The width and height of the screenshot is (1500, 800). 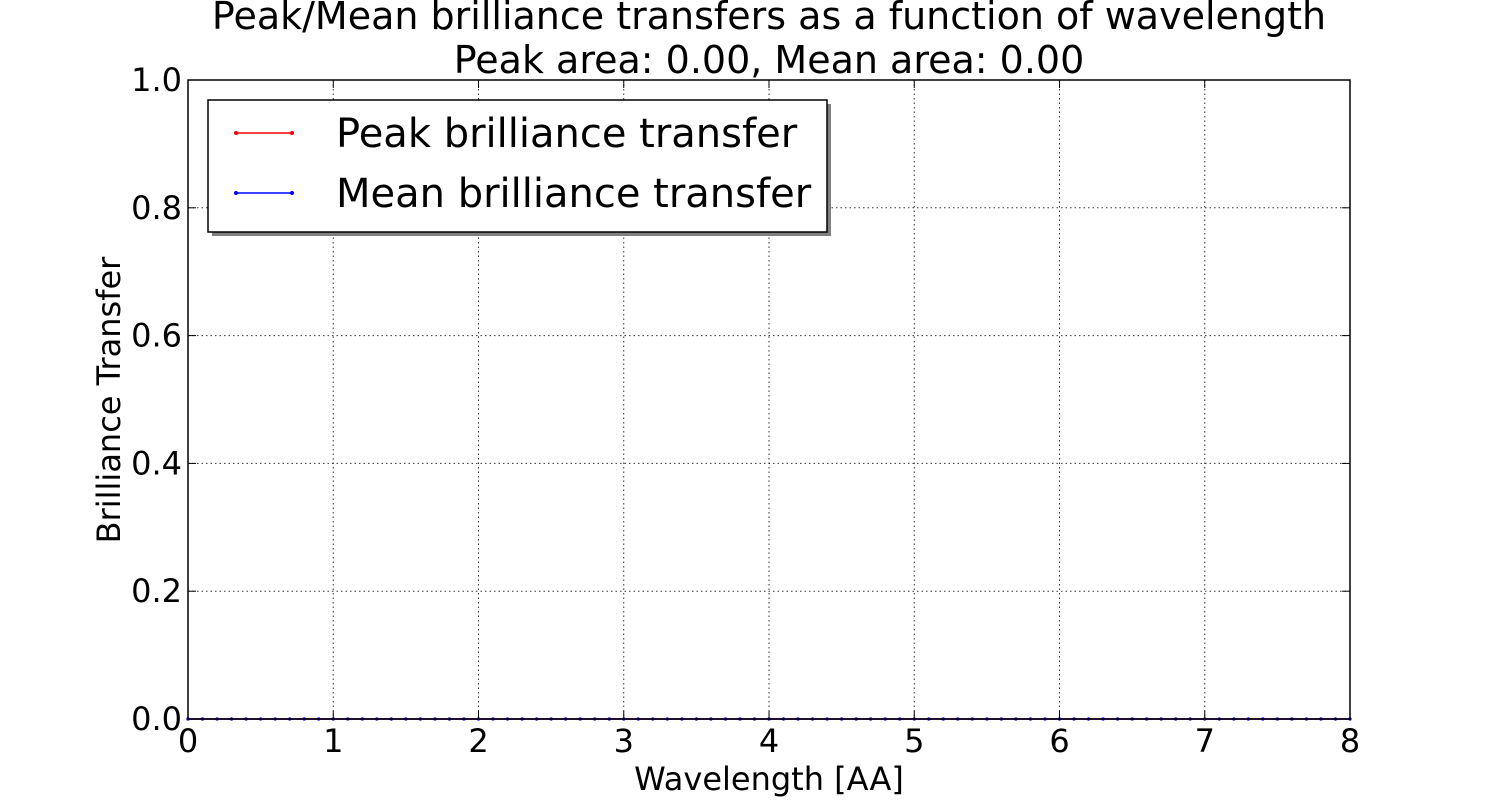 I want to click on x-tick-label: 3, so click(x=624, y=741).